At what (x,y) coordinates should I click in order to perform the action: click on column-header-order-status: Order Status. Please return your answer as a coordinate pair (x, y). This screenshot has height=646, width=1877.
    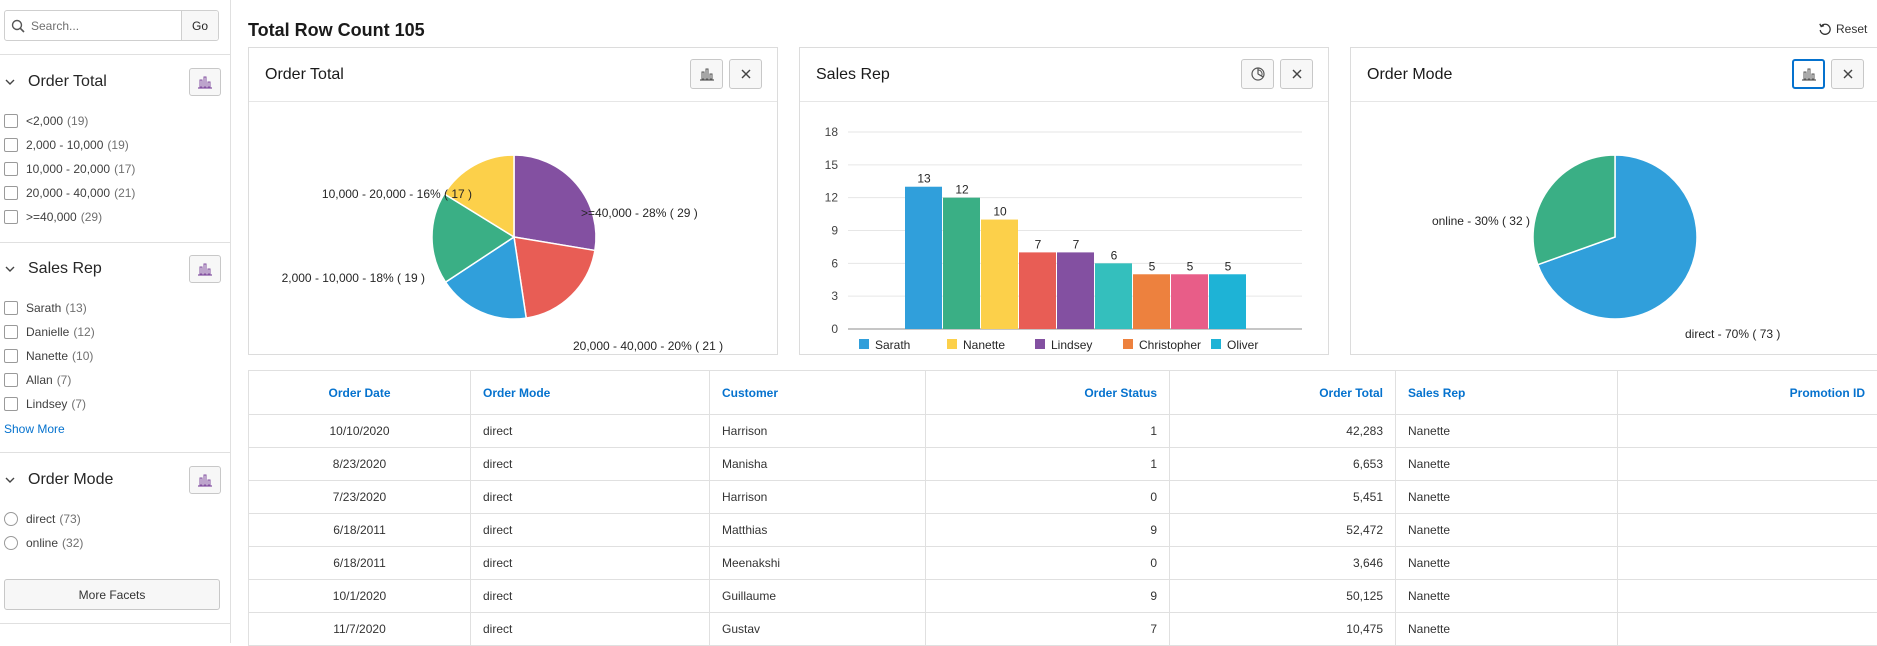
    Looking at the image, I should click on (1048, 393).